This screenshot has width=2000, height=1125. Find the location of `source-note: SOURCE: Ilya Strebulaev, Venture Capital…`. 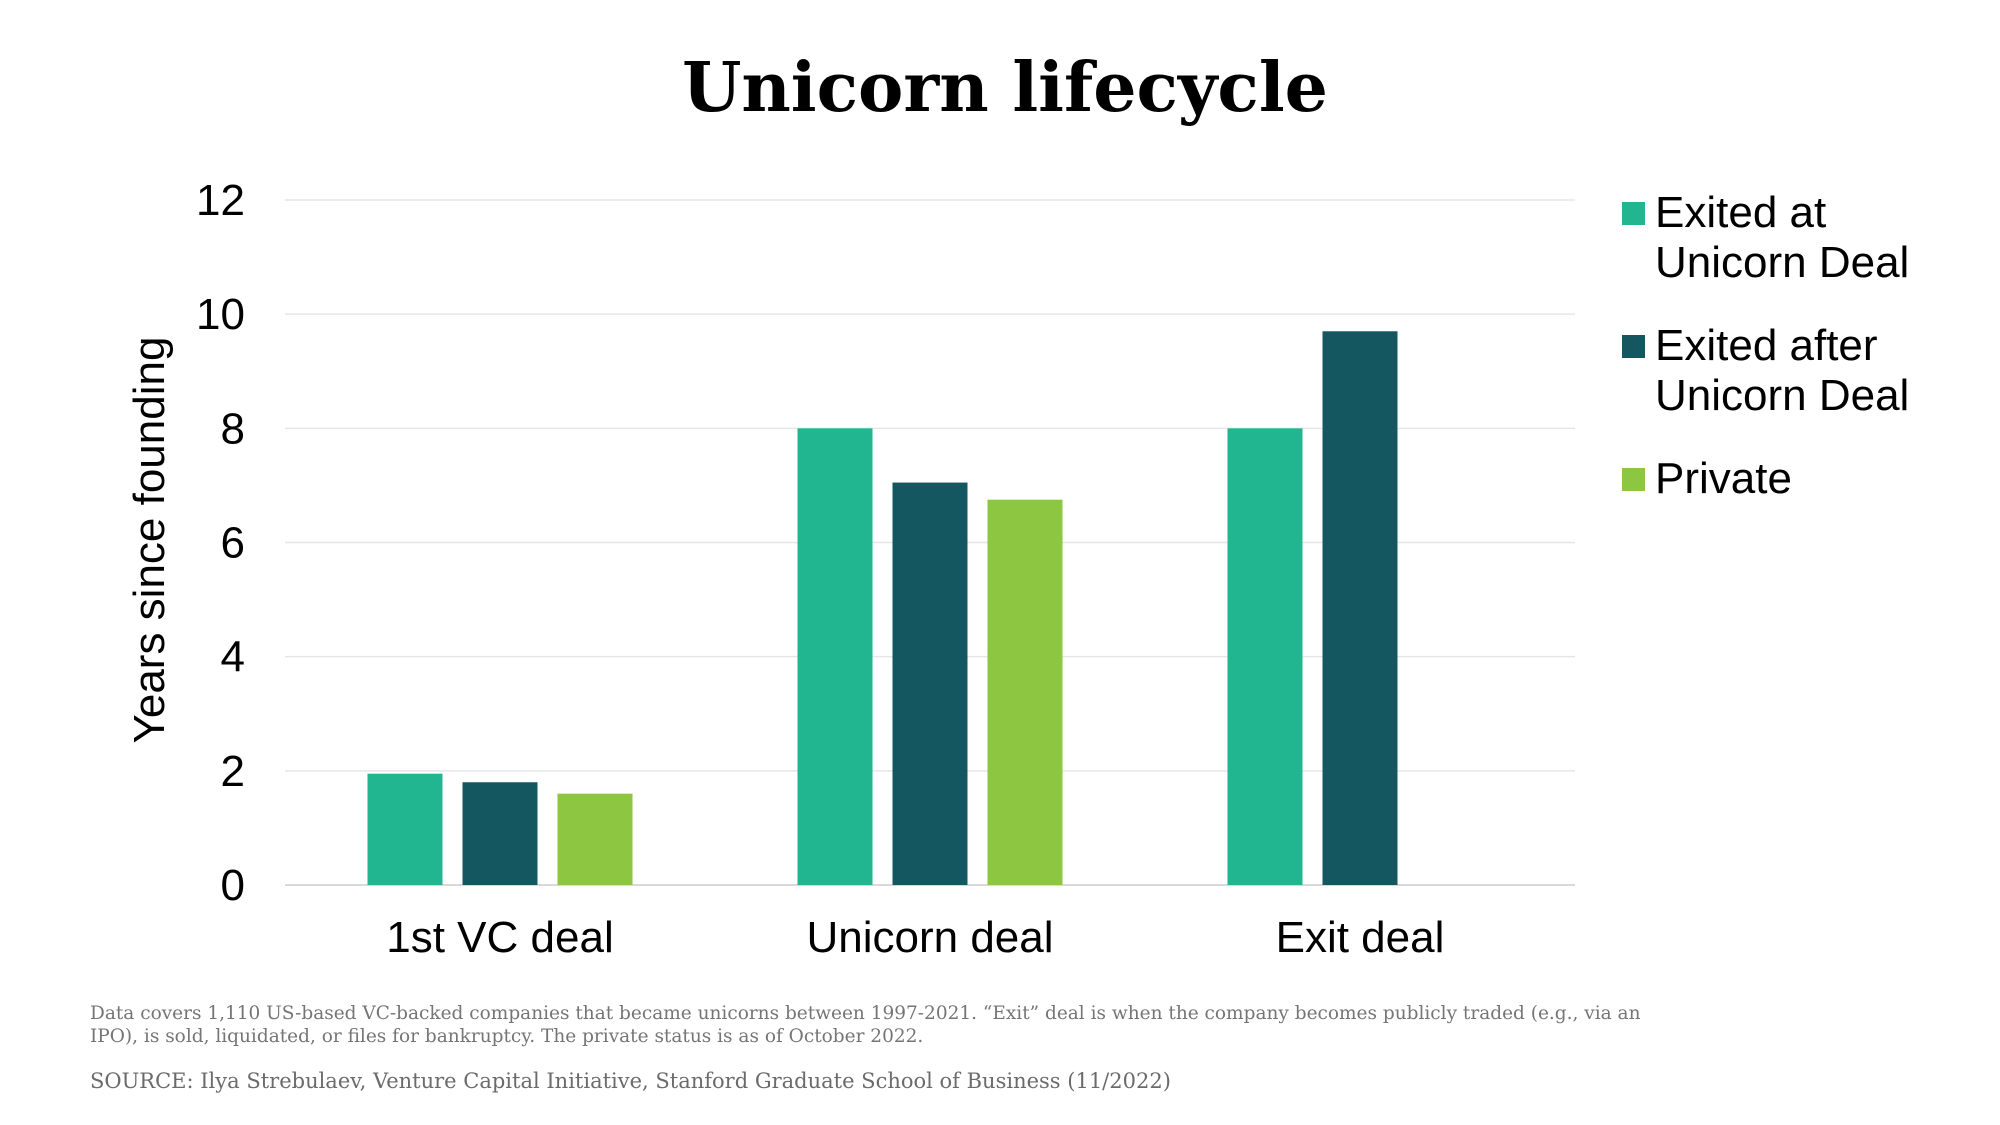

source-note: SOURCE: Ilya Strebulaev, Venture Capital… is located at coordinates (630, 1081).